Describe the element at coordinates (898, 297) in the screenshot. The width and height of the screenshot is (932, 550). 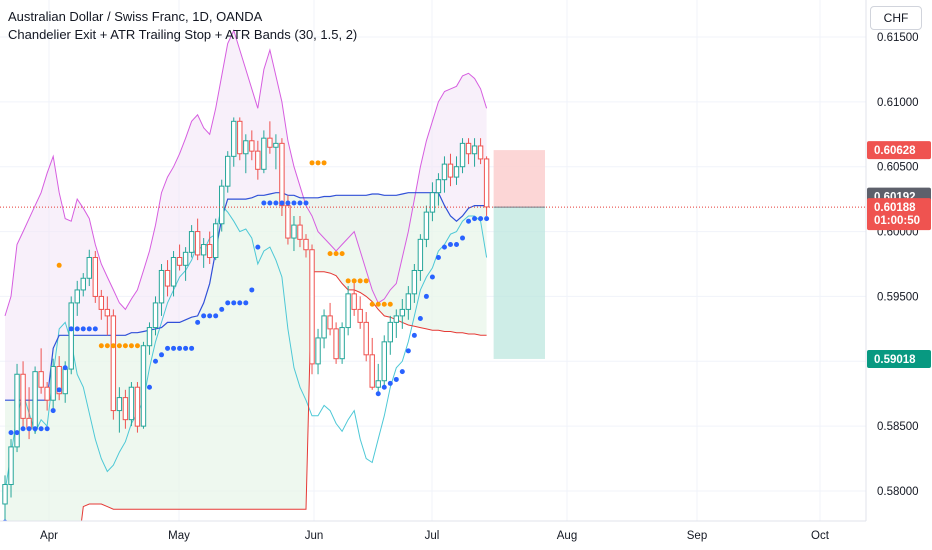
I see `y-tick-label: 0.59500` at that location.